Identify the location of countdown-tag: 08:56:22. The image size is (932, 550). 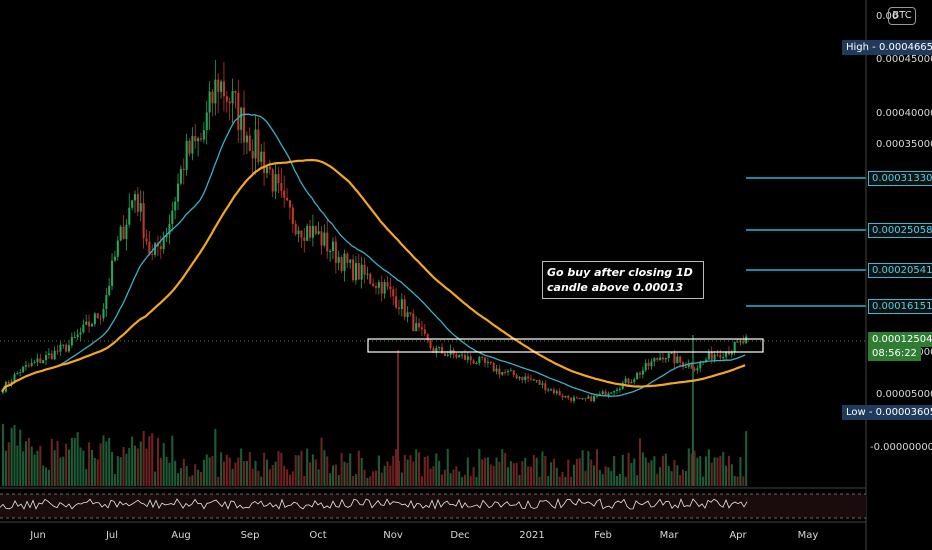
(894, 353).